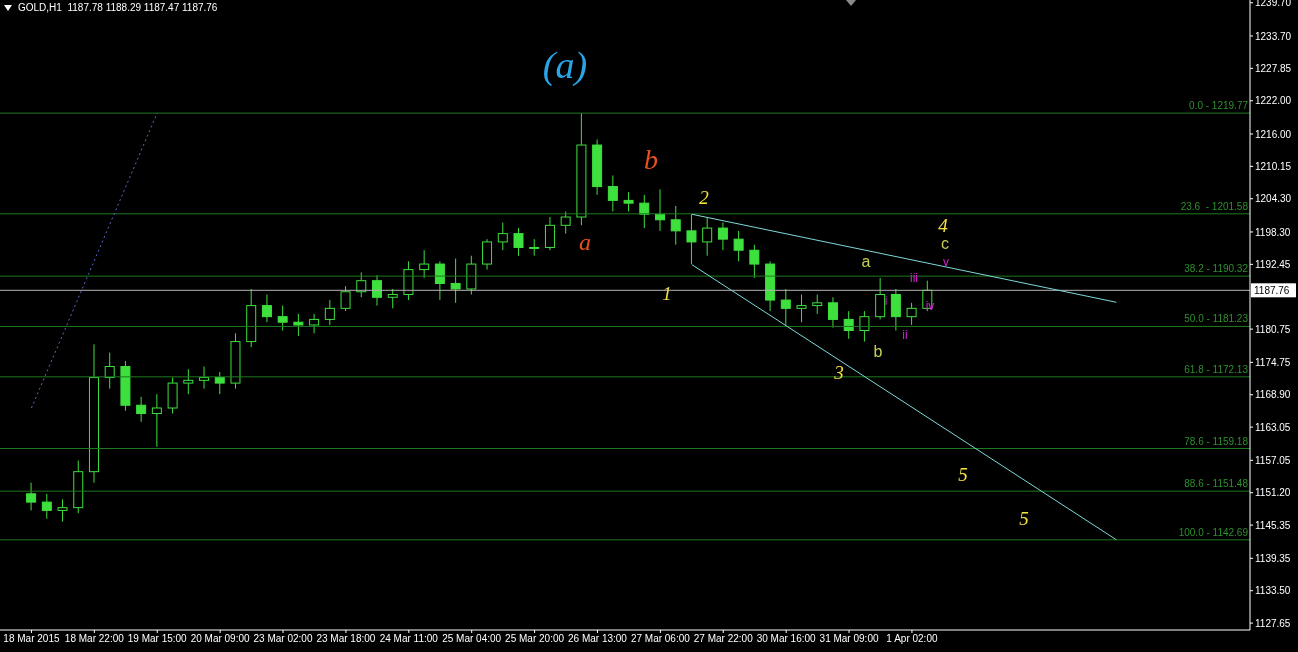 Image resolution: width=1298 pixels, height=652 pixels. I want to click on annotation: 23.6 - 1201.58, so click(1214, 206).